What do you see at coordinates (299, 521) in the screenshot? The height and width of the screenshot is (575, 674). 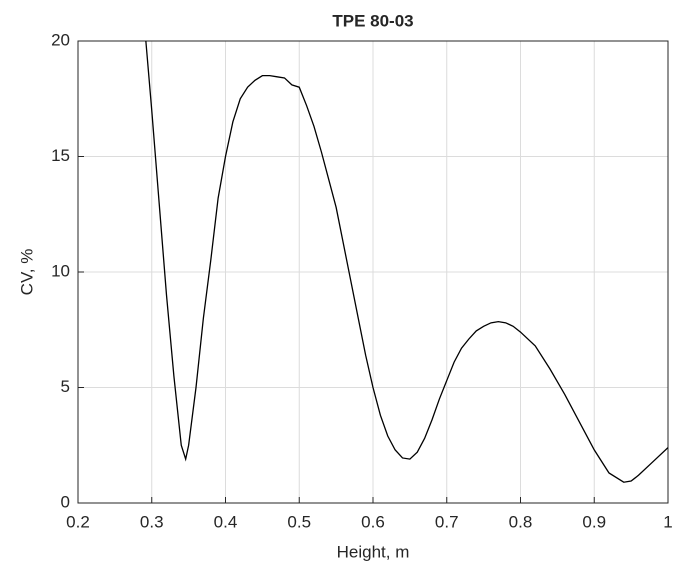 I see `x-tick-label: 0.5` at bounding box center [299, 521].